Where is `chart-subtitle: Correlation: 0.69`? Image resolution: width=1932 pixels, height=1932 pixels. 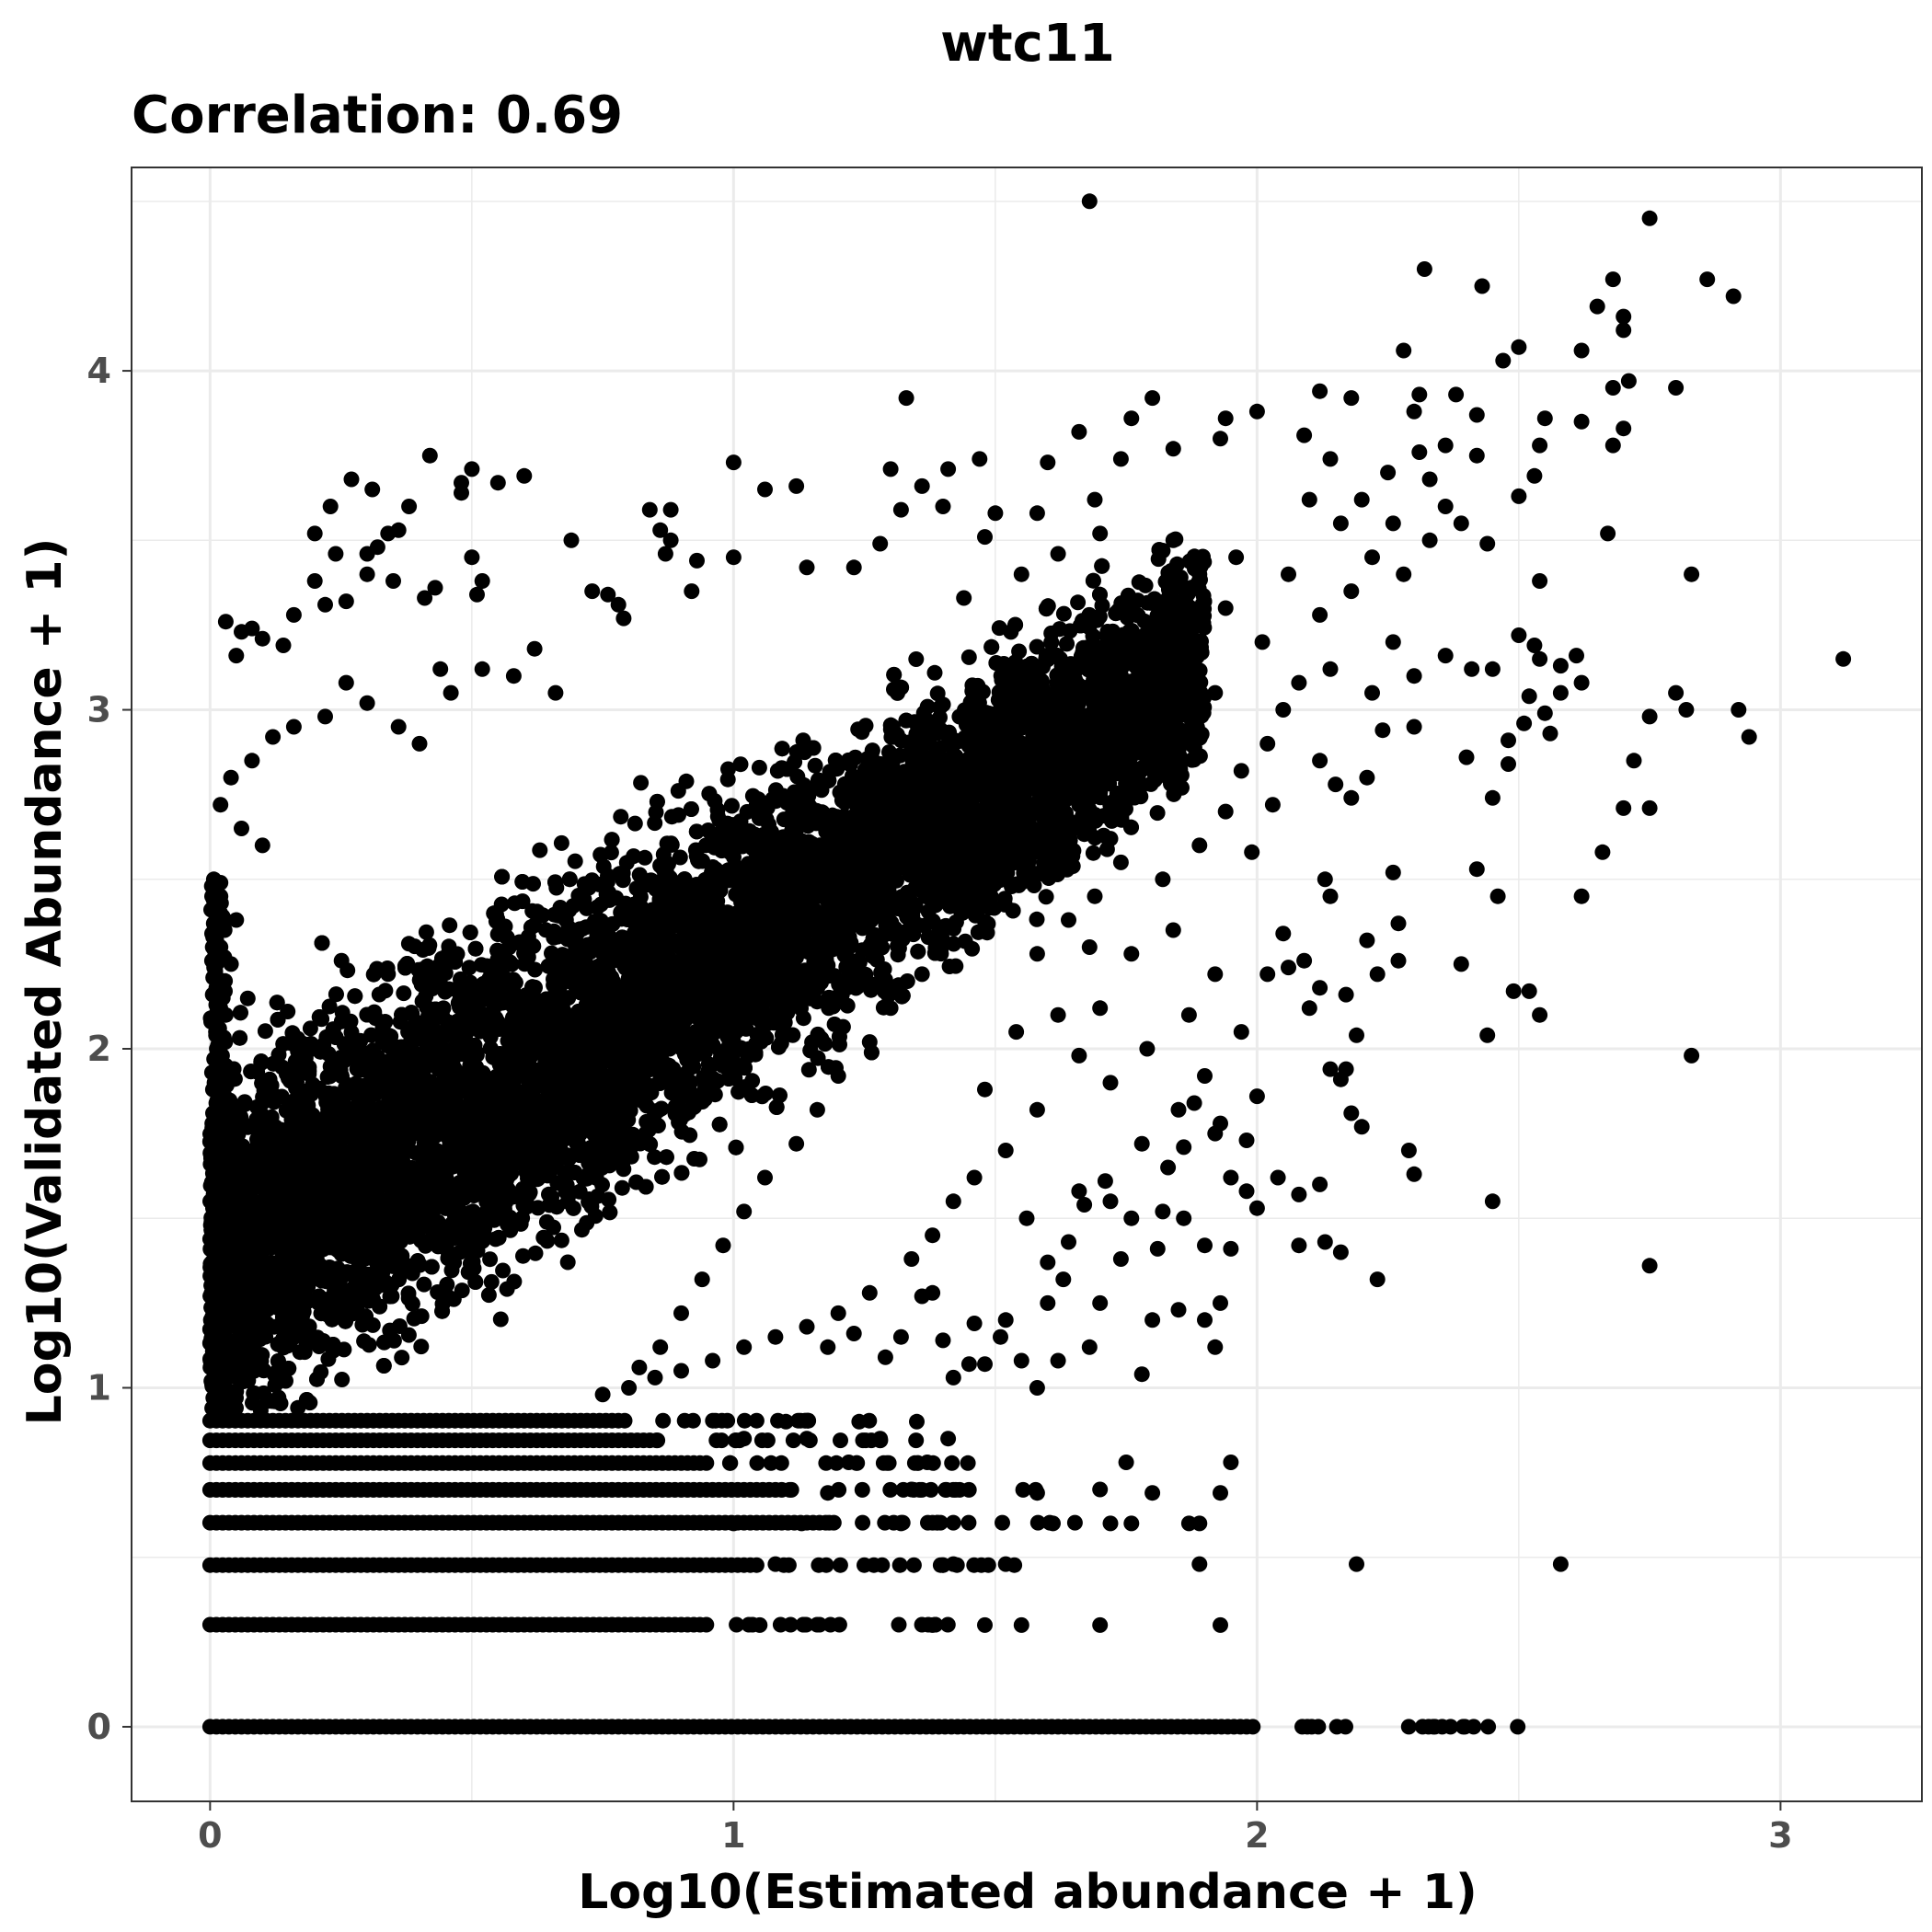
chart-subtitle: Correlation: 0.69 is located at coordinates (377, 115).